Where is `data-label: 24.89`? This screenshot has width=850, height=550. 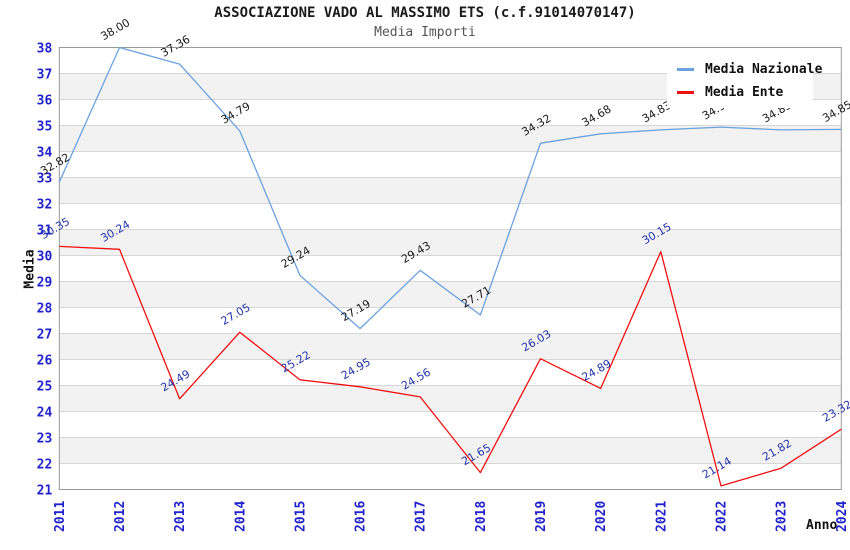 data-label: 24.89 is located at coordinates (597, 370).